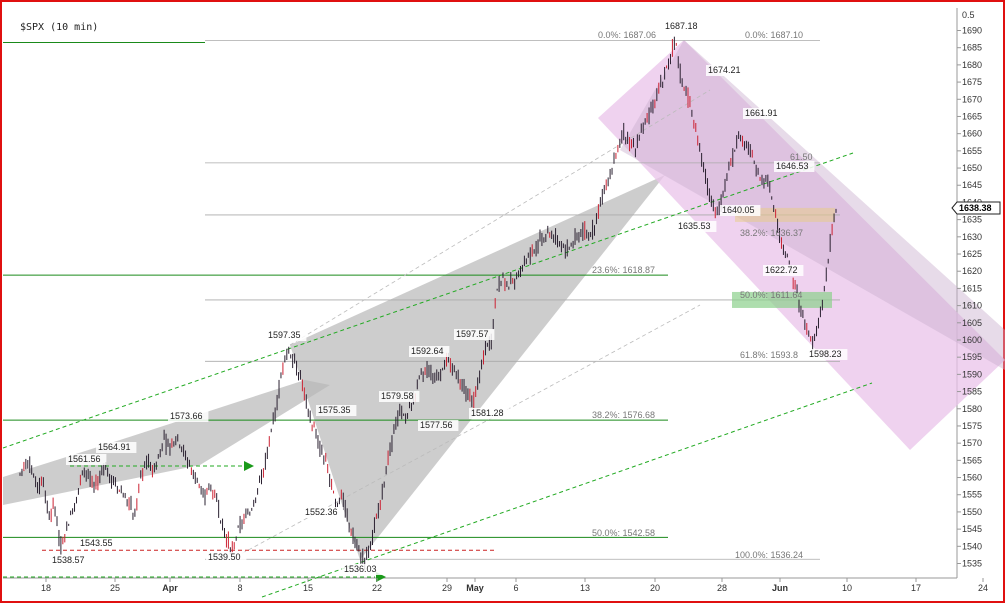 The width and height of the screenshot is (1005, 603). I want to click on fib-right-1: 61.50, so click(801, 157).